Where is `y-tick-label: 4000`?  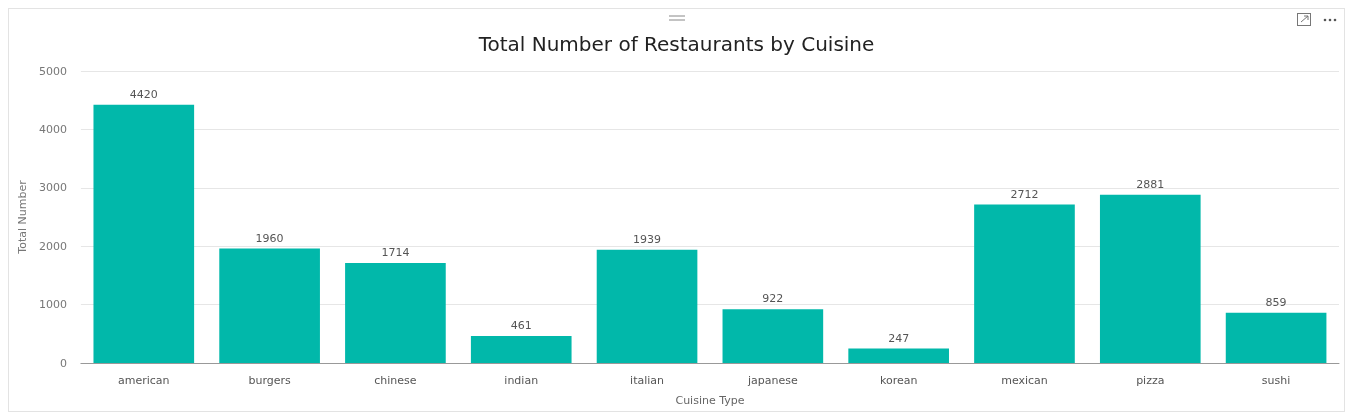
y-tick-label: 4000 is located at coordinates (52, 129).